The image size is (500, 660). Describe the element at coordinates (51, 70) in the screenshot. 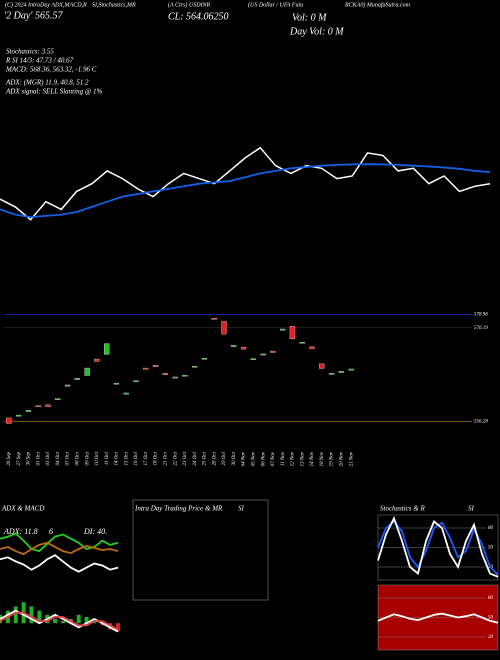

I see `stat: MACD: 568.36, 563.32, -1.96 C` at that location.